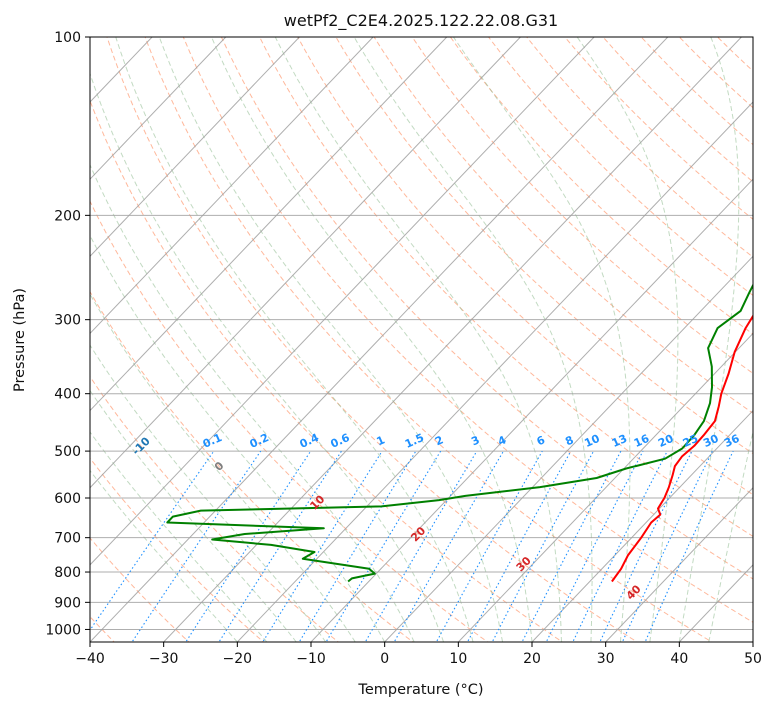 The height and width of the screenshot is (713, 775). I want to click on x-tick-label: −20, so click(238, 659).